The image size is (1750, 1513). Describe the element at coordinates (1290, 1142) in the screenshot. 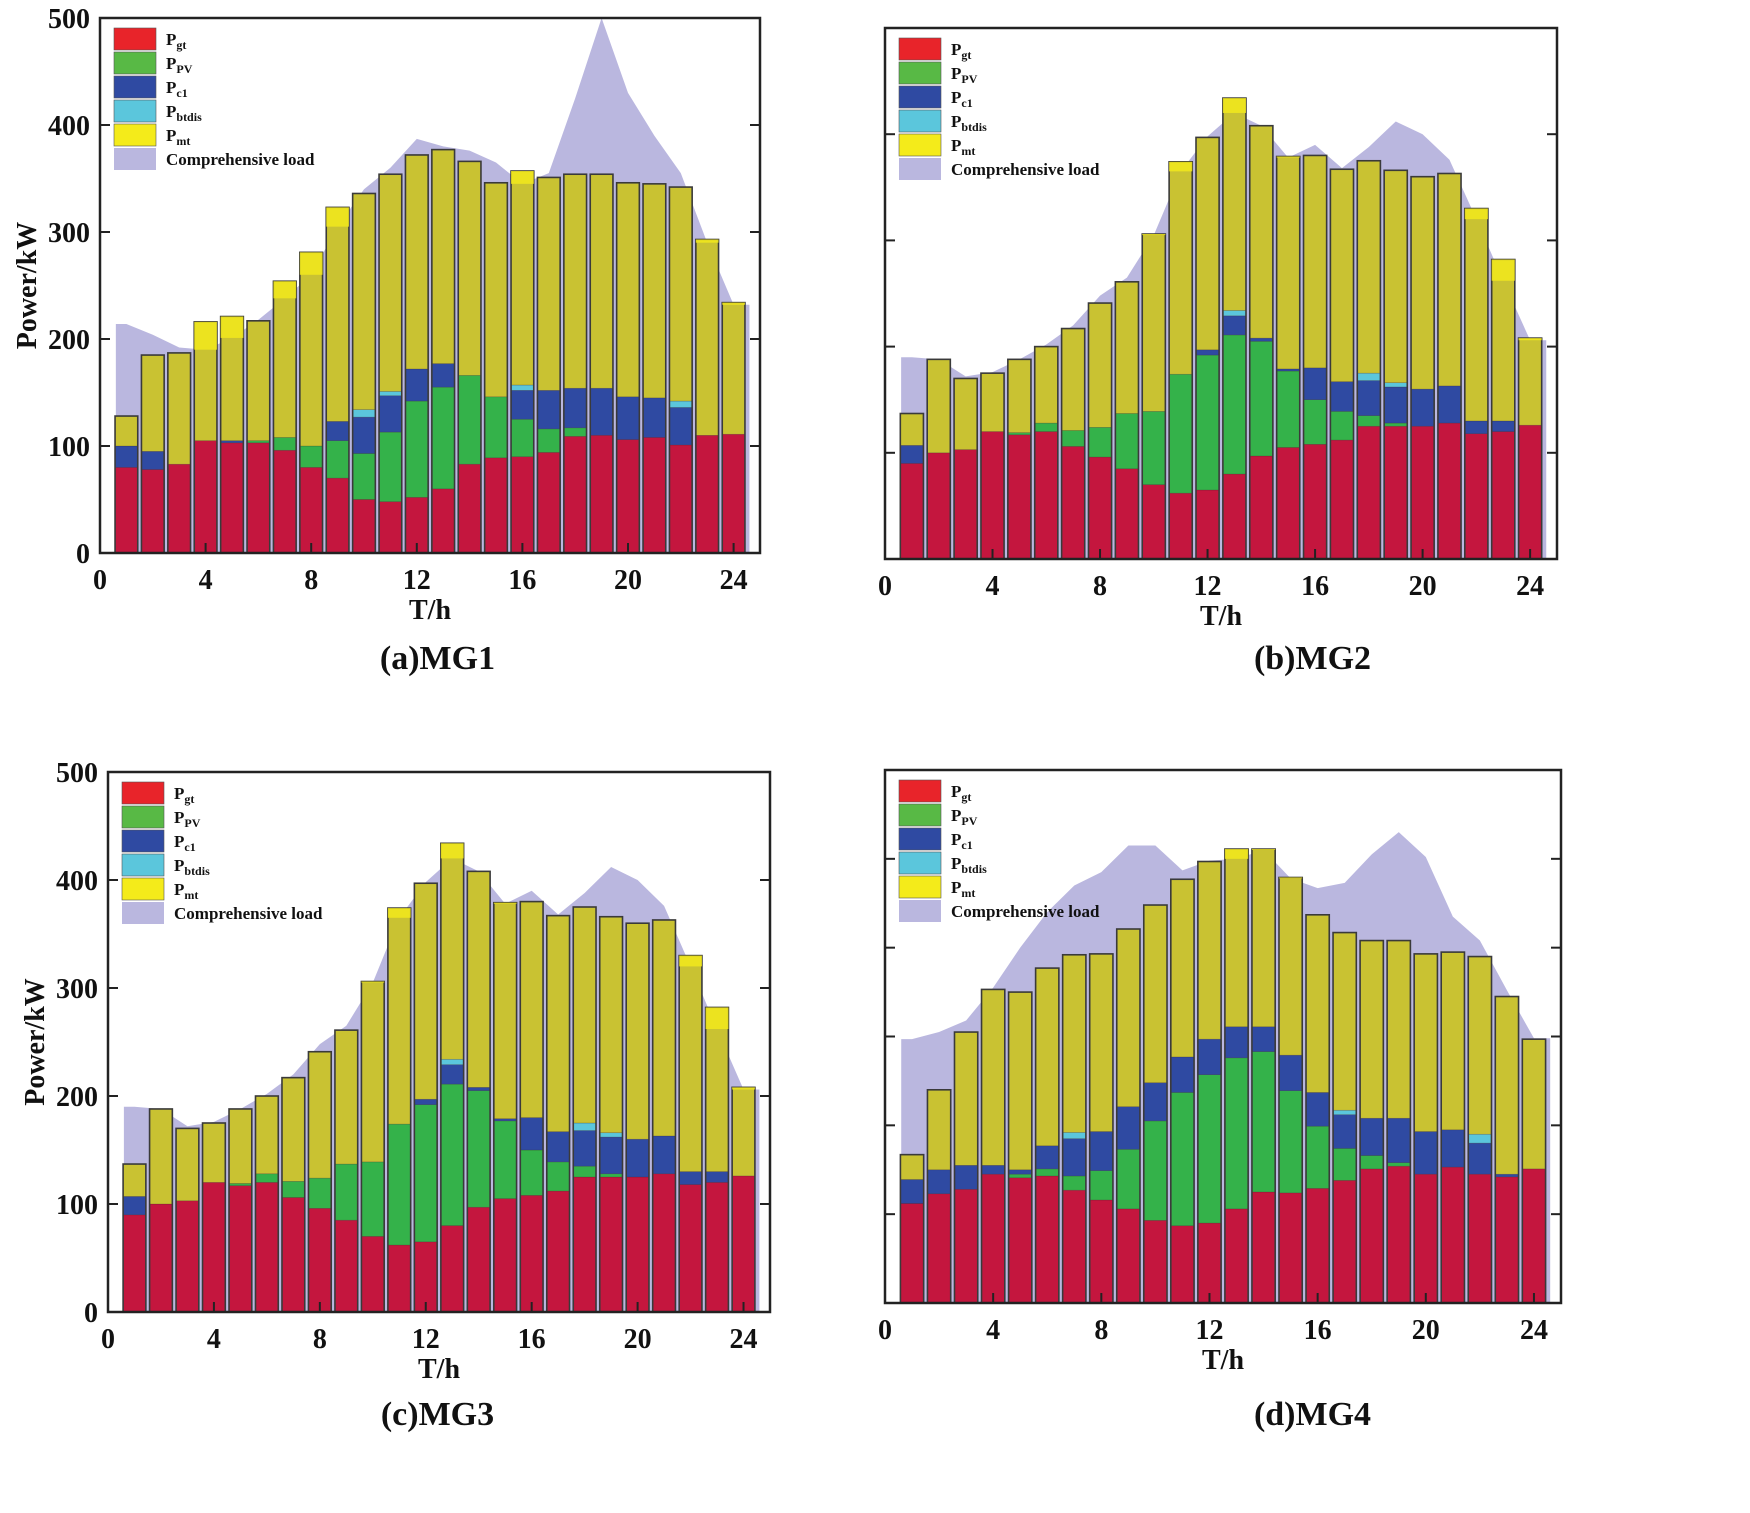

I see `mg4-bar-pv-h15` at that location.